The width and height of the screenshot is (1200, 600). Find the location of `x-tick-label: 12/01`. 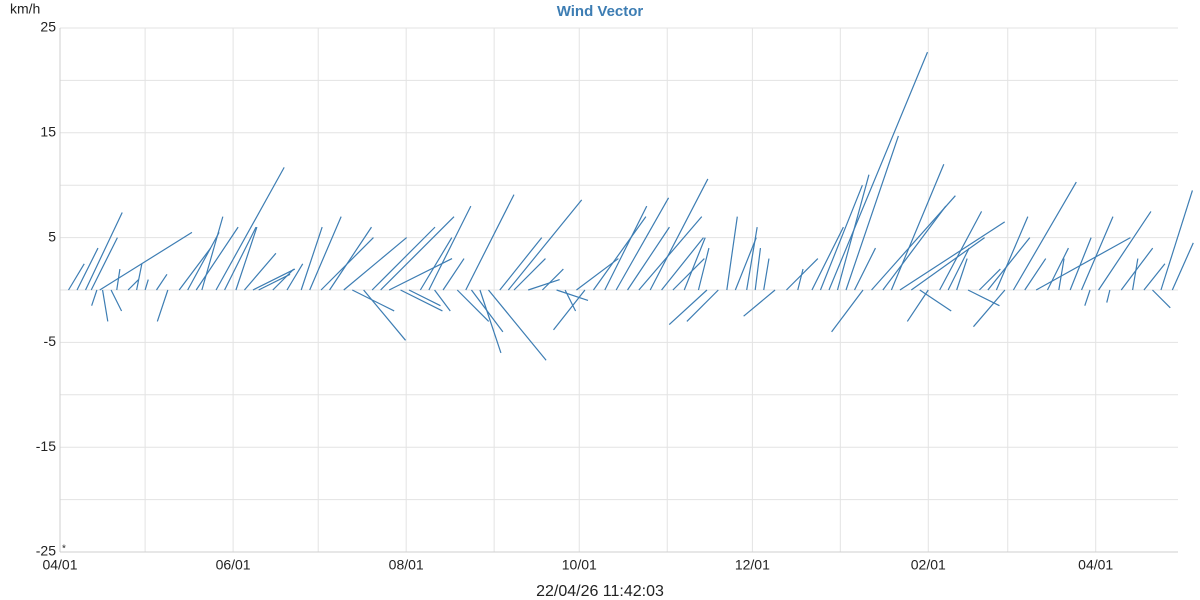

x-tick-label: 12/01 is located at coordinates (752, 565).